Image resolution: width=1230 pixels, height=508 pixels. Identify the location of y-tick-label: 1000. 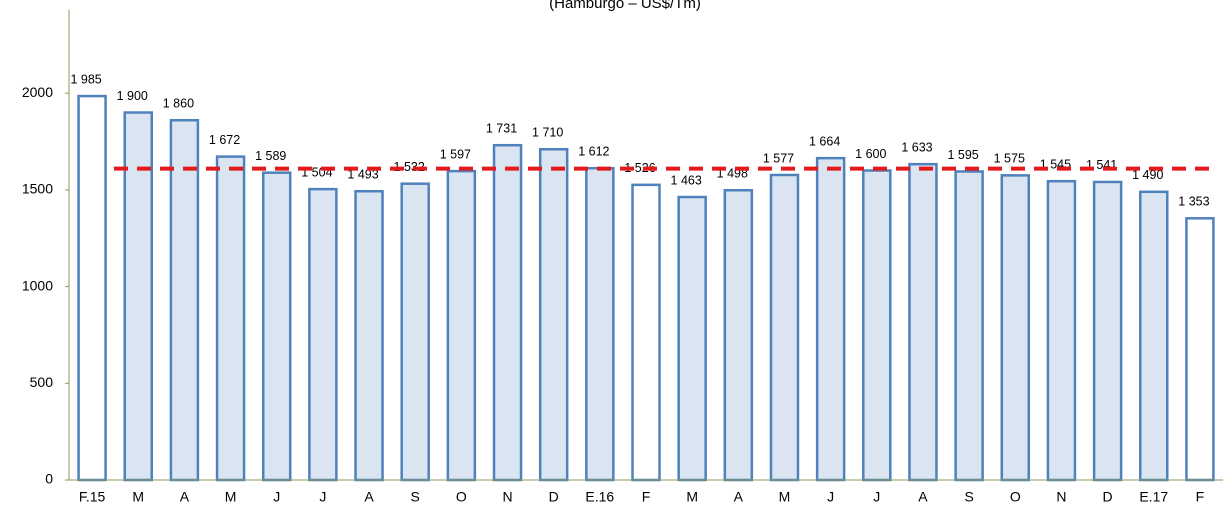
(37, 285).